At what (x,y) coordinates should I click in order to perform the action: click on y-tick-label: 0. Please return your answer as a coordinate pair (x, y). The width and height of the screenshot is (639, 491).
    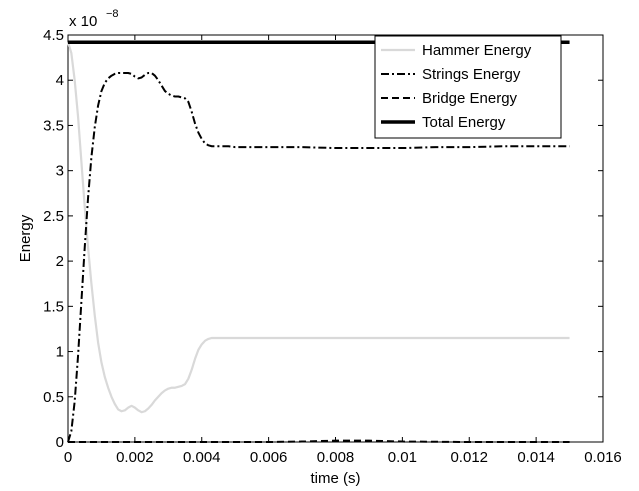
    Looking at the image, I should click on (60, 442).